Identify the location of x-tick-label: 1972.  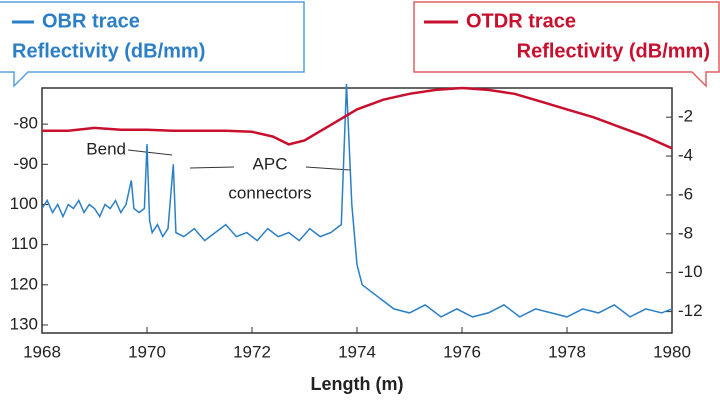
(252, 351).